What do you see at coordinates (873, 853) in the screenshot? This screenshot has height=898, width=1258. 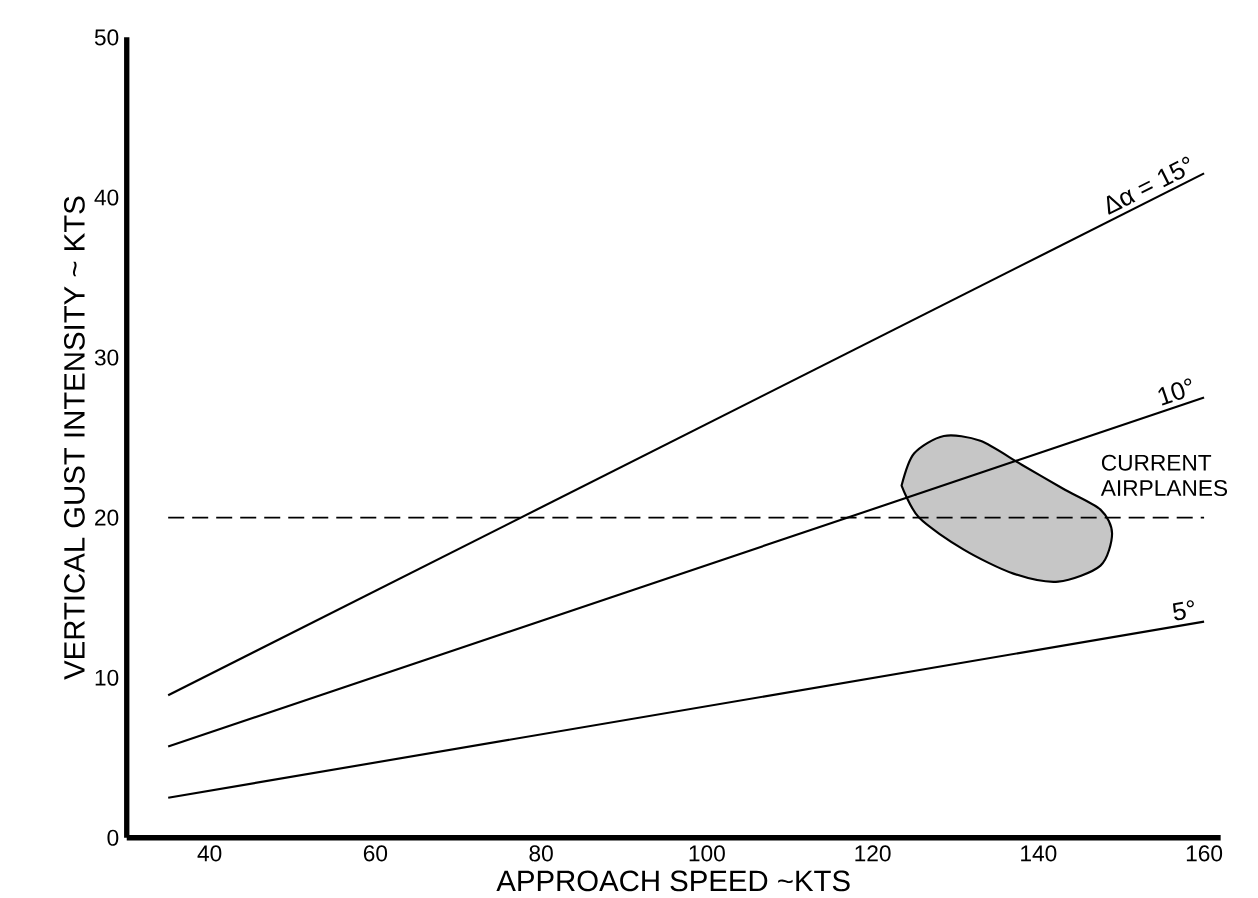 I see `x-tick-label: 120` at bounding box center [873, 853].